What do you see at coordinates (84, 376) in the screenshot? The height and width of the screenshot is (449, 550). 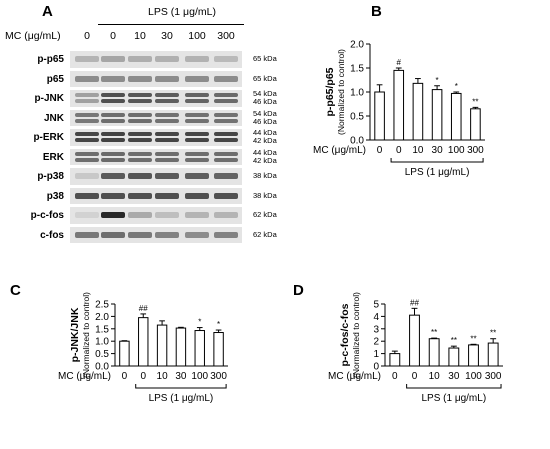 I see `mc-label: MC (μg/mL)` at bounding box center [84, 376].